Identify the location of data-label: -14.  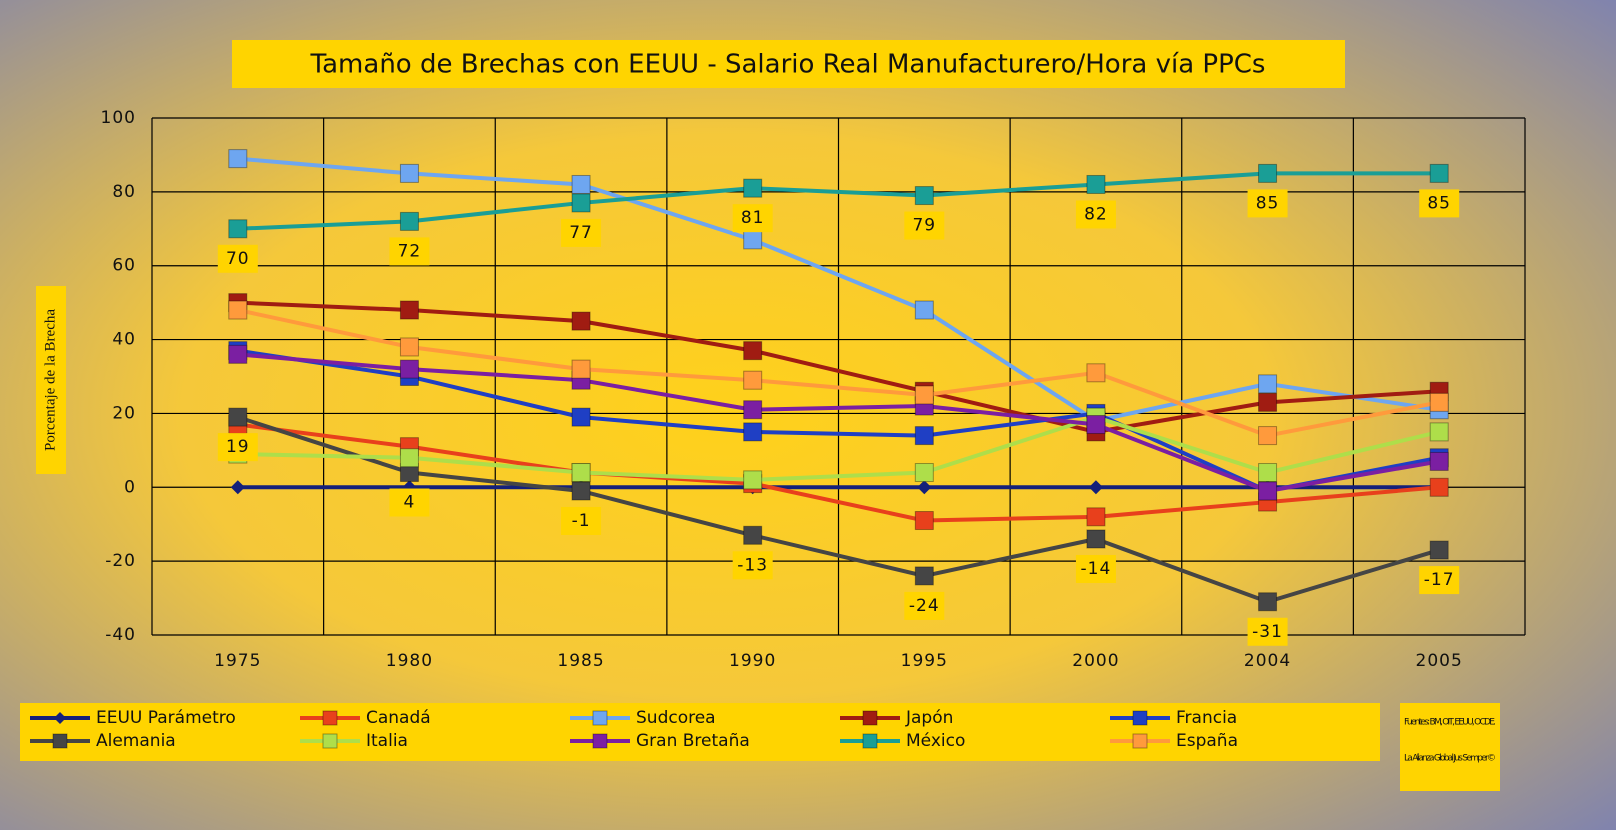
(1096, 569).